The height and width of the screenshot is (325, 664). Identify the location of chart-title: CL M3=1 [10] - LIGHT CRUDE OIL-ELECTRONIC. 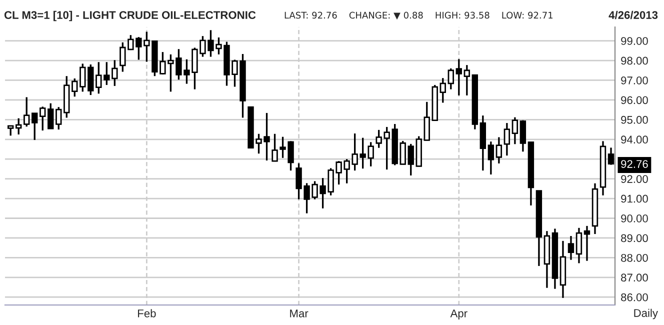
(130, 16).